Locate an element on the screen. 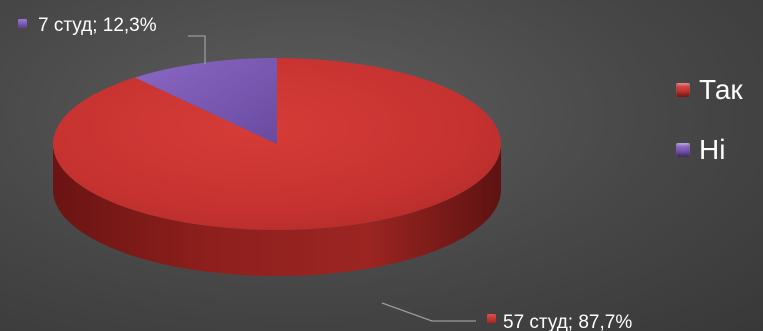 Image resolution: width=763 pixels, height=331 pixels. data-label-marker-tak is located at coordinates (491, 318).